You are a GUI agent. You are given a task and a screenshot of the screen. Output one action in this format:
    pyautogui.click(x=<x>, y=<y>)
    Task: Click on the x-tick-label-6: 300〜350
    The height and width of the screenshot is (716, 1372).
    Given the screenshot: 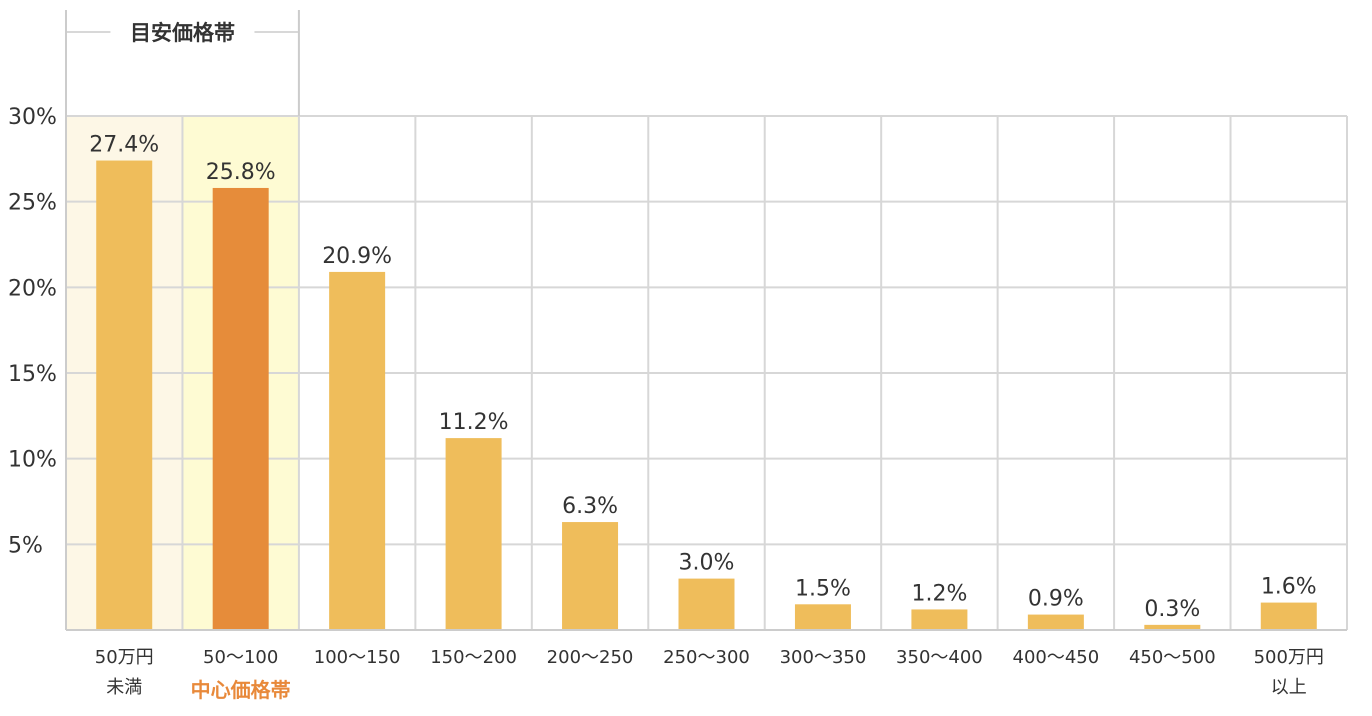 What is the action you would take?
    pyautogui.click(x=823, y=657)
    